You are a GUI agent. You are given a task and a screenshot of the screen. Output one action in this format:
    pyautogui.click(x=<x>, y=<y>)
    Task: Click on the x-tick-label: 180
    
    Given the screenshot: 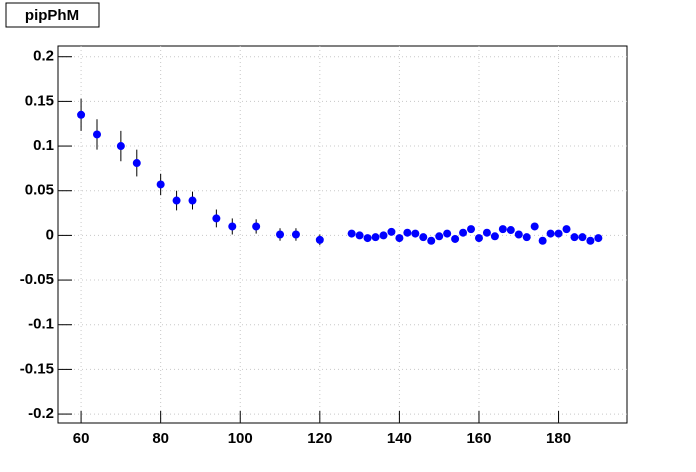 What is the action you would take?
    pyautogui.click(x=558, y=438)
    